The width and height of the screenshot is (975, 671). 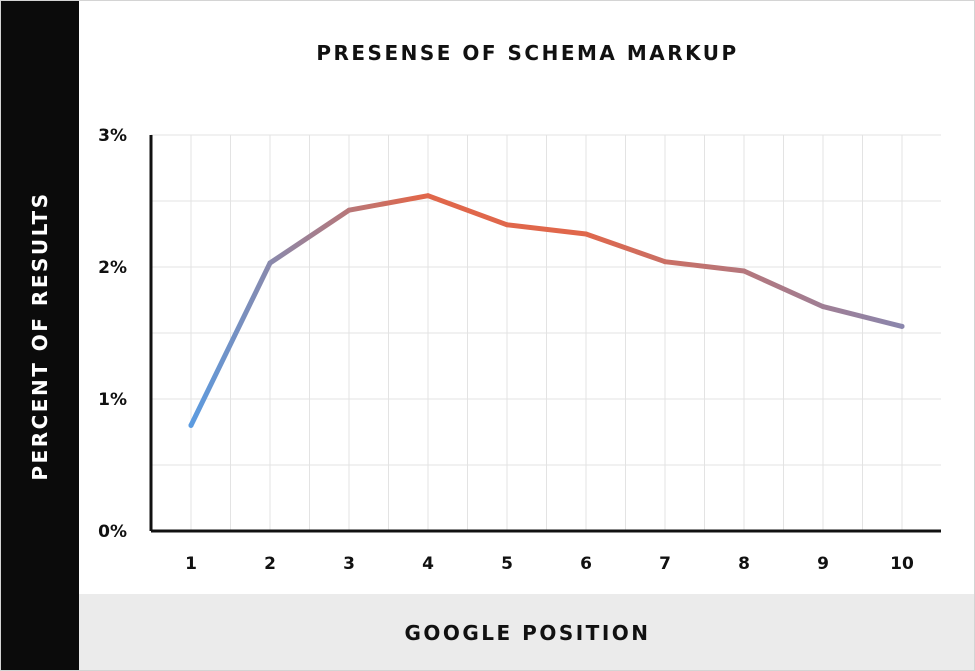 I want to click on x-tick-label: 6, so click(x=586, y=564).